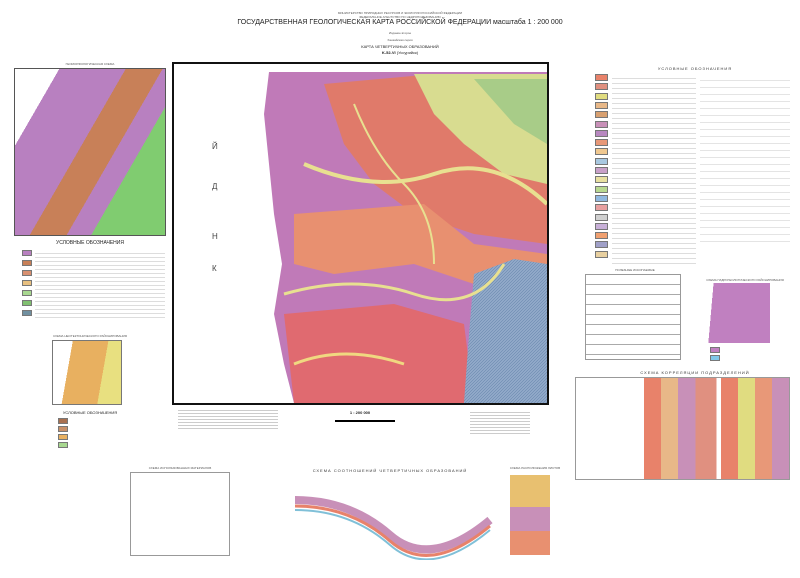 The height and width of the screenshot is (578, 800). I want to click on notes-text, so click(228, 419).